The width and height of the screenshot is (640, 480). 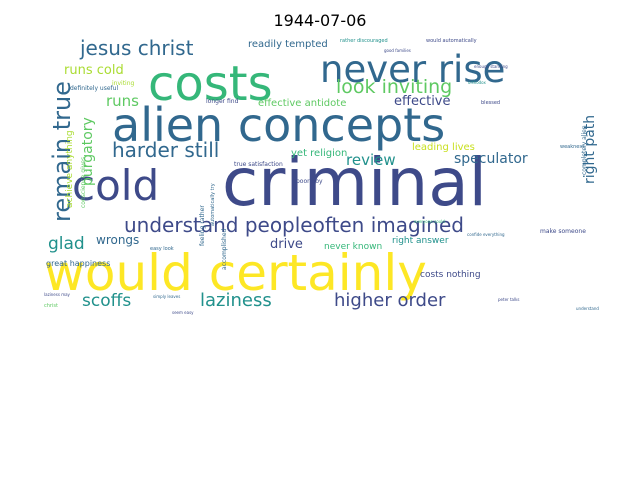 What do you see at coordinates (491, 159) in the screenshot?
I see `cloud-word: speculator` at bounding box center [491, 159].